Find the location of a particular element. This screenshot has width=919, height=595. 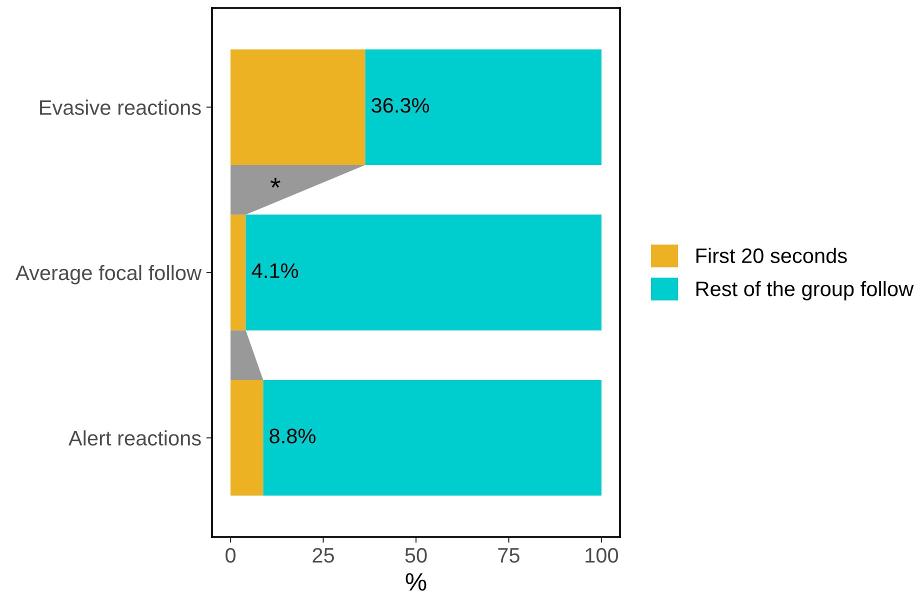

x-tick-label: 0 is located at coordinates (231, 555).